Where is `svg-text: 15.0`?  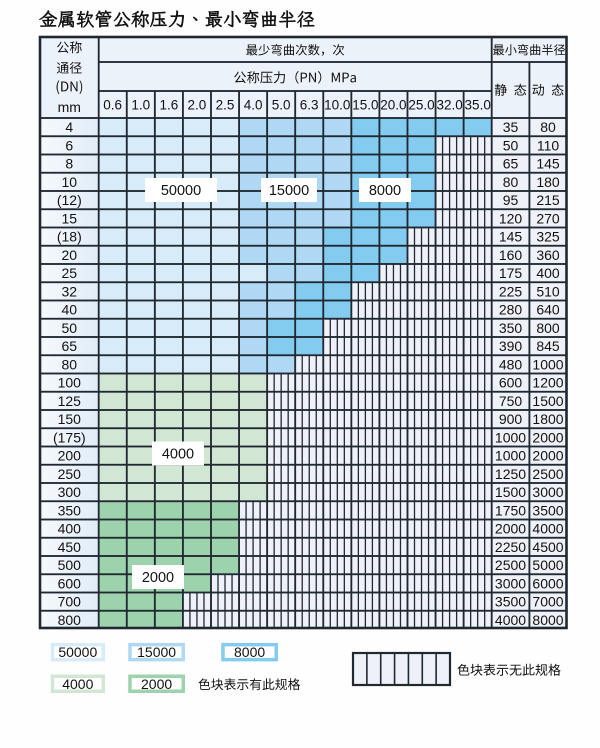
svg-text: 15.0 is located at coordinates (365, 105).